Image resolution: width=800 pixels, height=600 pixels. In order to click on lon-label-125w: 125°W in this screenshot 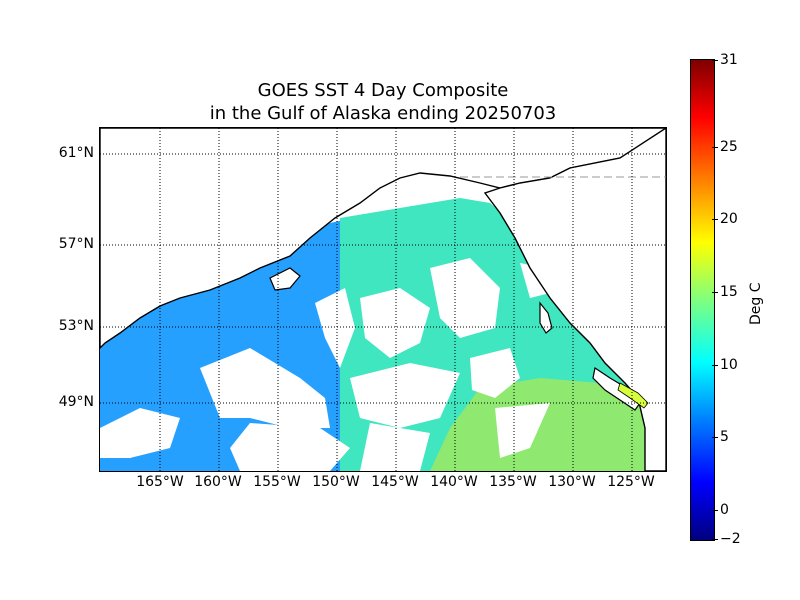, I will do `click(631, 482)`.